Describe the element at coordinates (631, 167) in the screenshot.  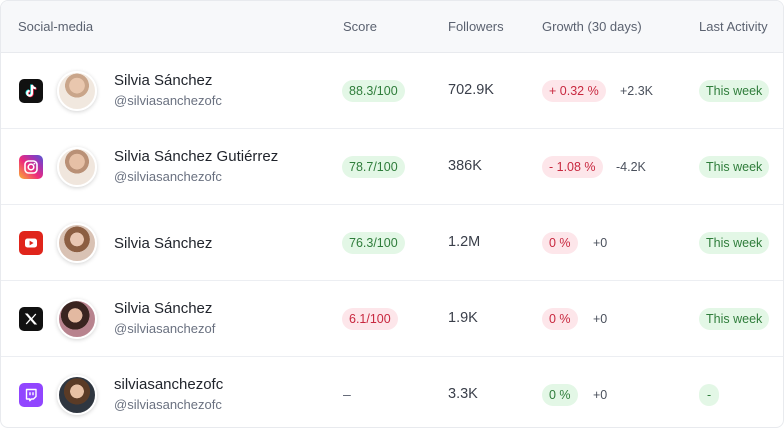
I see `growth-absolute: -4.2K` at that location.